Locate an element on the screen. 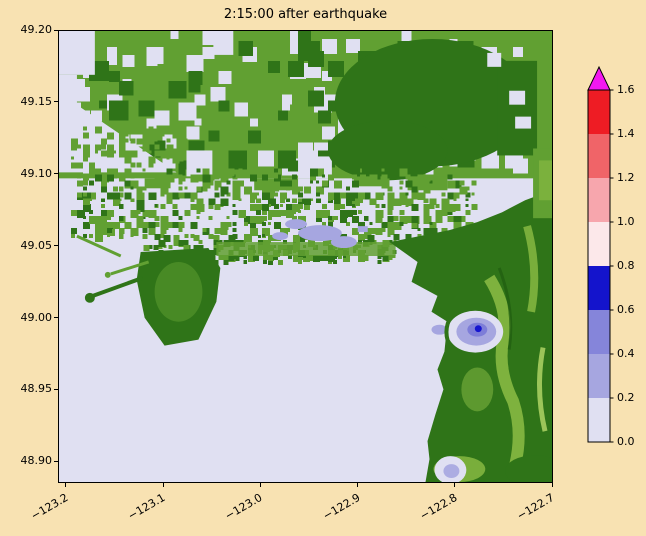  y-tick-label: 49.20 is located at coordinates (36, 29).